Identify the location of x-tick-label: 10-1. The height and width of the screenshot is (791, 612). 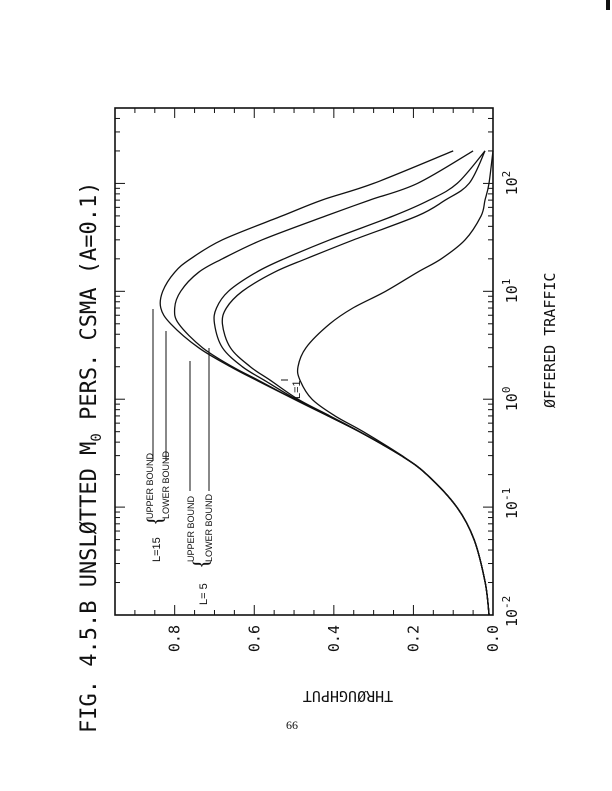
(510, 503).